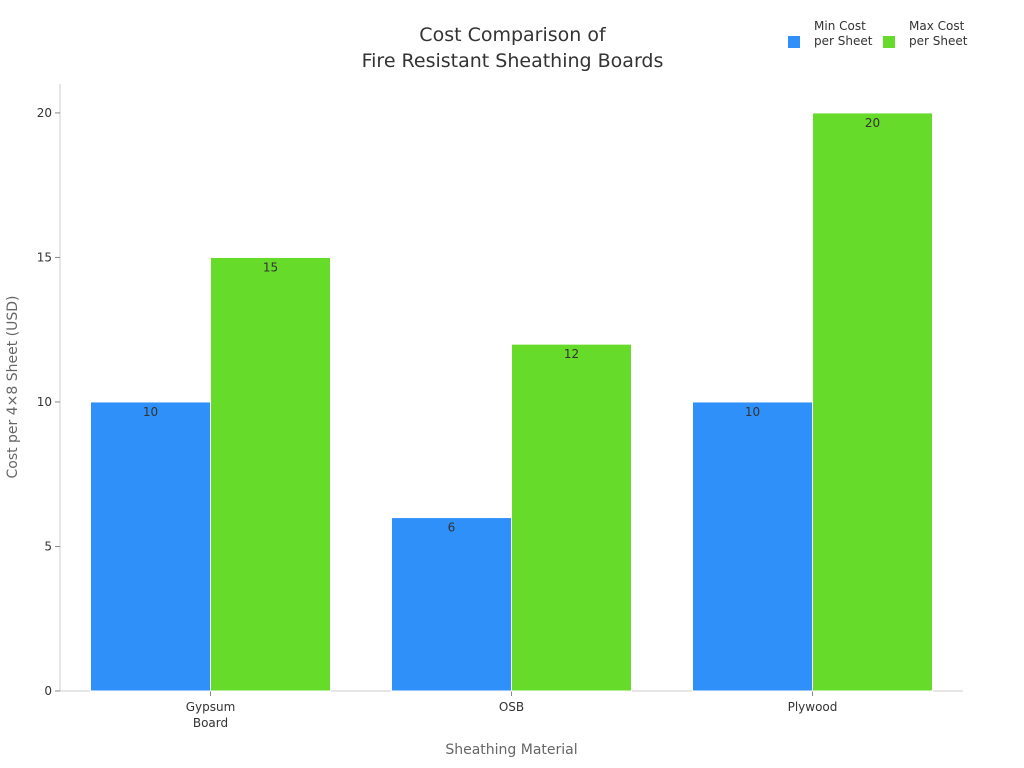 Image resolution: width=1024 pixels, height=768 pixels. Describe the element at coordinates (843, 33) in the screenshot. I see `legend-label-min: Min Cost per Sheet` at that location.